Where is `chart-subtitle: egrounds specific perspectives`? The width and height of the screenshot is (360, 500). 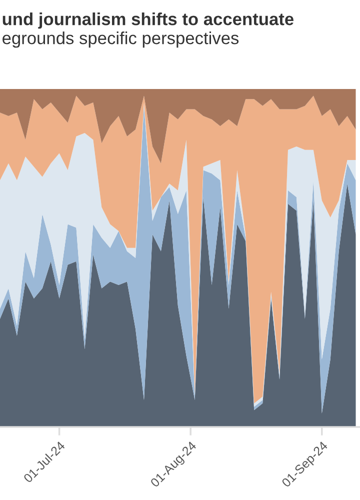
chart-subtitle: egrounds specific perspectives is located at coordinates (120, 40).